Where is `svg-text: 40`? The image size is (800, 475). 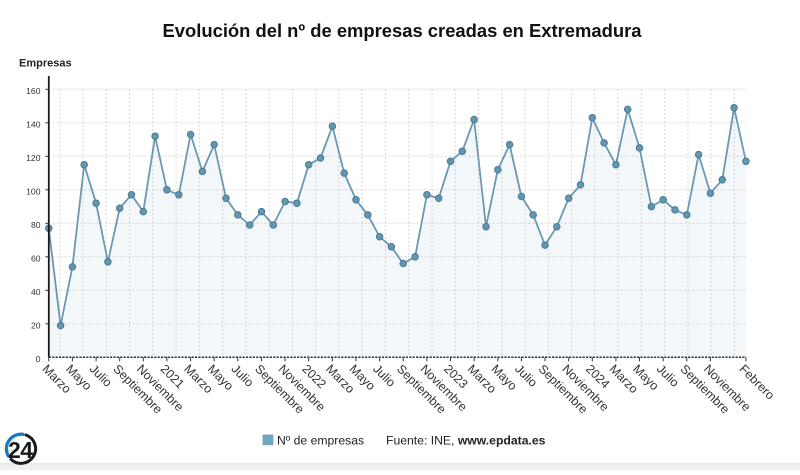
svg-text: 40 is located at coordinates (36, 292).